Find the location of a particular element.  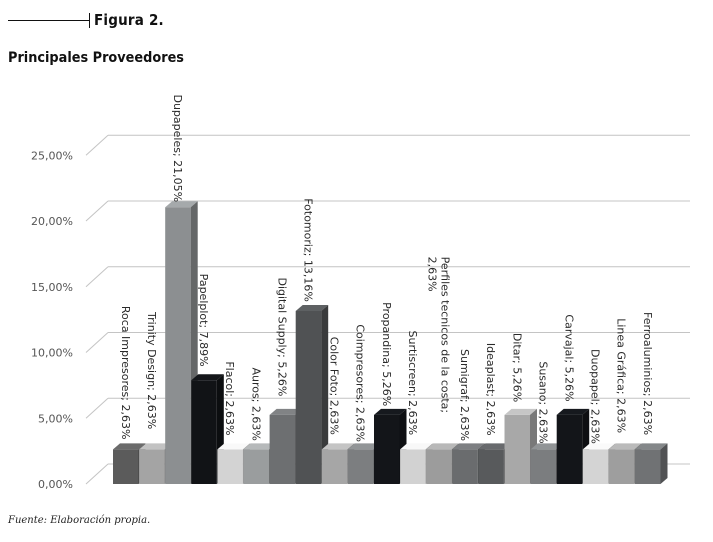

data-label: Perfiles tecnicos de la costa;2,63% is located at coordinates (438, 335).